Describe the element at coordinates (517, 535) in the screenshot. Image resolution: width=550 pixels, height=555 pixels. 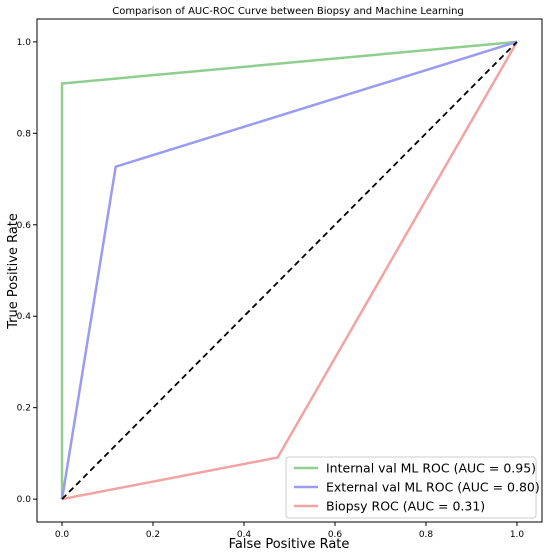
I see `x-tick-label: 1.0` at that location.